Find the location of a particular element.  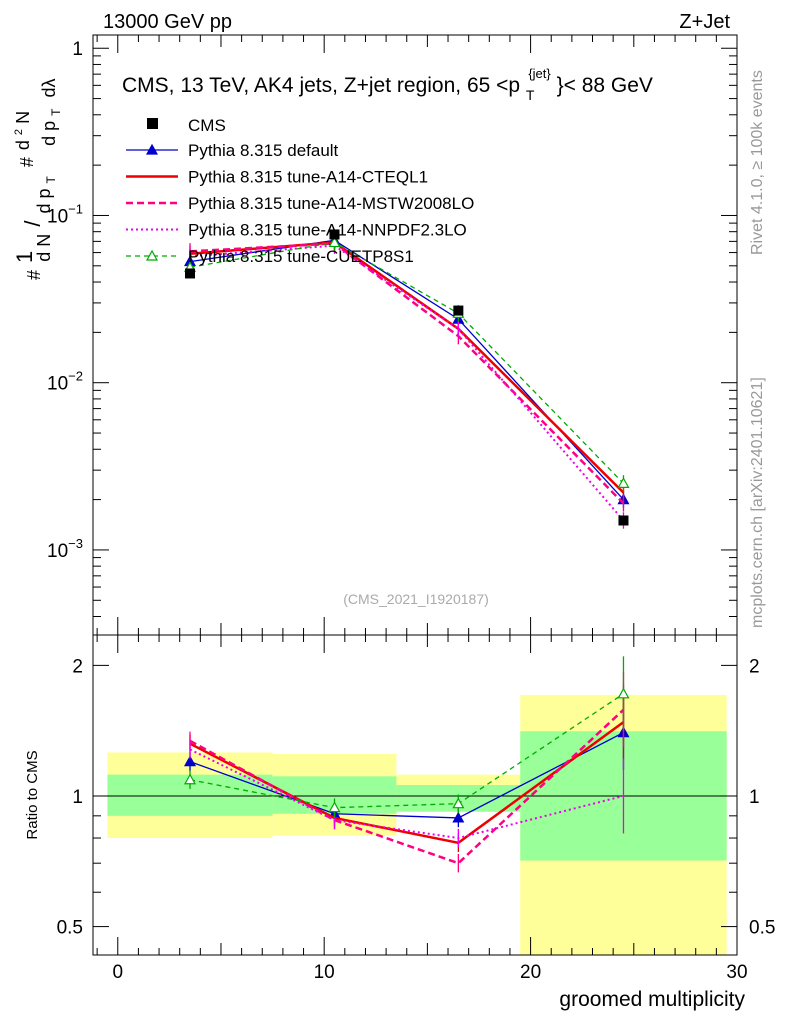

mcplots-label: mcplots.cern.ch [arXiv:2401.10621] is located at coordinates (757, 502).